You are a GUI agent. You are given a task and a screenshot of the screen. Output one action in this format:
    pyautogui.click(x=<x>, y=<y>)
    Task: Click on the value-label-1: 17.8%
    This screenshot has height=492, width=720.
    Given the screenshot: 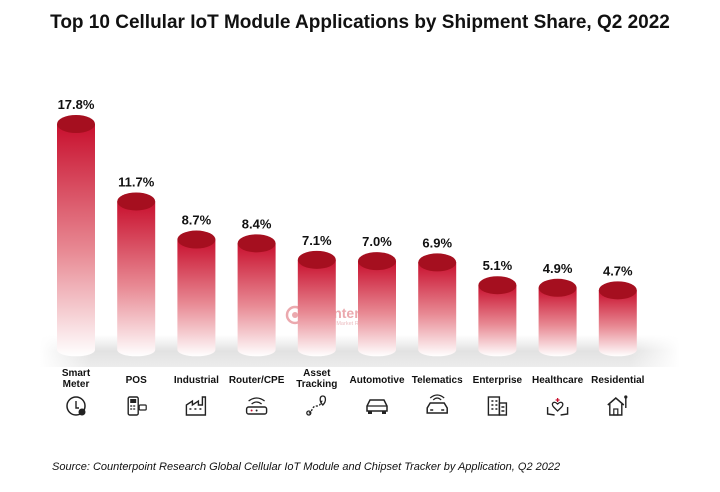 What is the action you would take?
    pyautogui.click(x=76, y=104)
    